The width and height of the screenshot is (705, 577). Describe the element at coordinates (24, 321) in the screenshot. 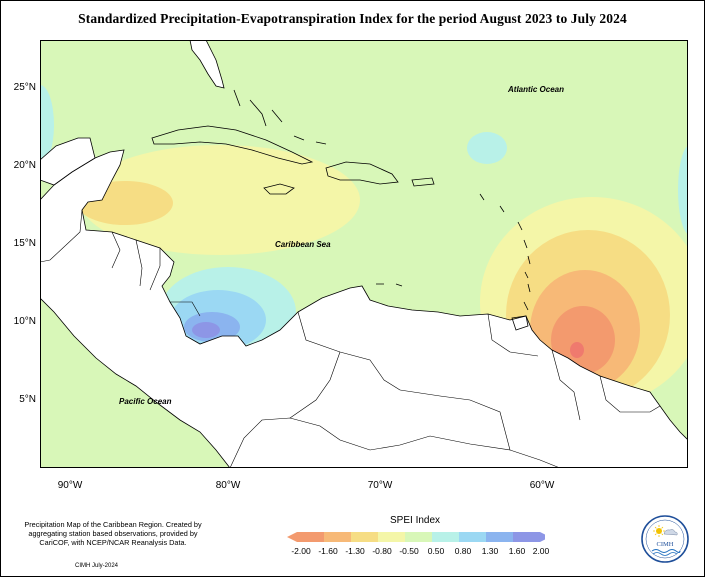

I see `lat-label-10n: 10°N` at that location.